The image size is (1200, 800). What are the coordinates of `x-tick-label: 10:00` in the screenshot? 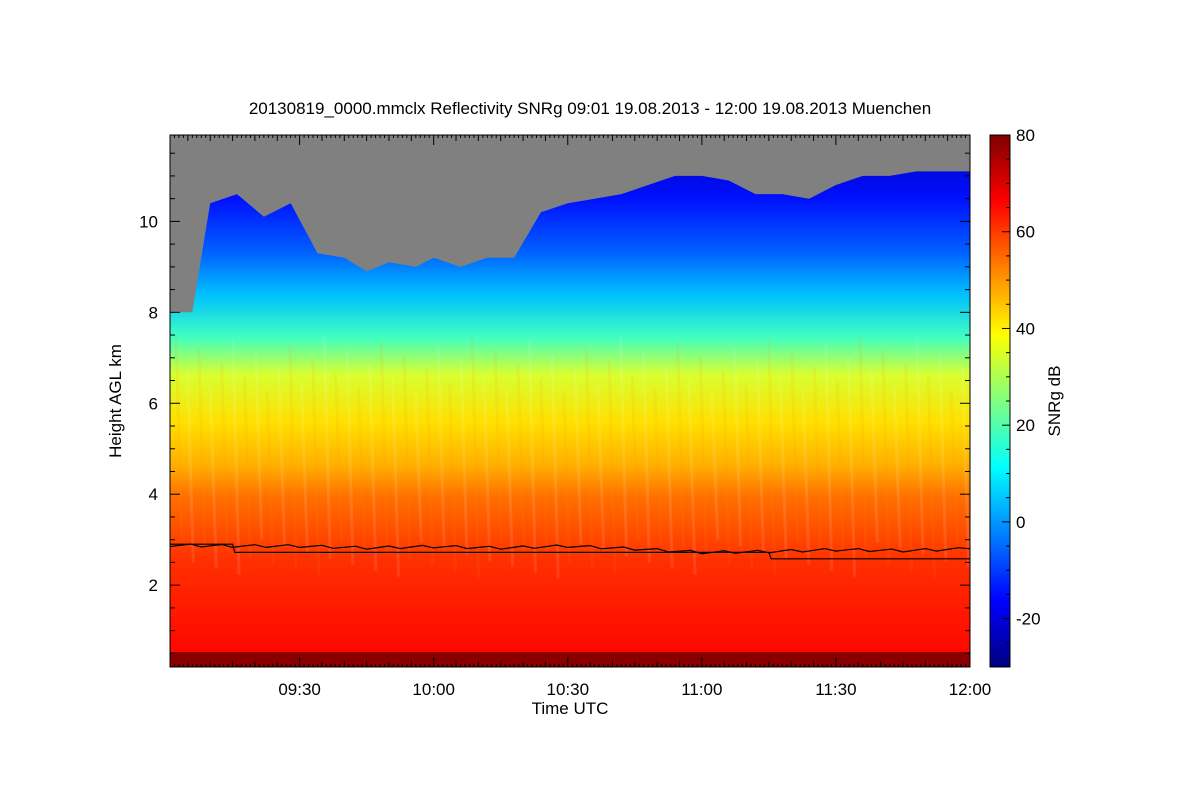 It's located at (433, 689).